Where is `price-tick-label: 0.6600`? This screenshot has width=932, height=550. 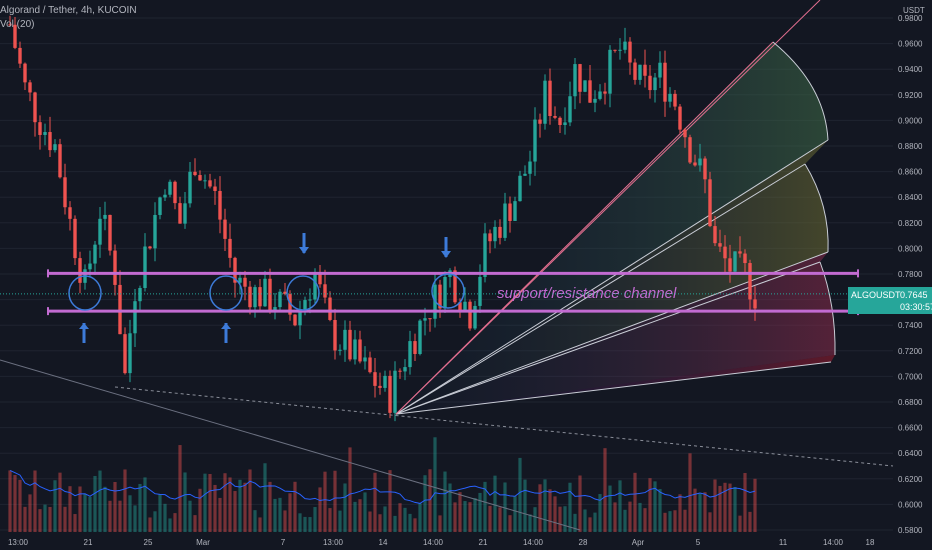 price-tick-label: 0.6600 is located at coordinates (910, 428).